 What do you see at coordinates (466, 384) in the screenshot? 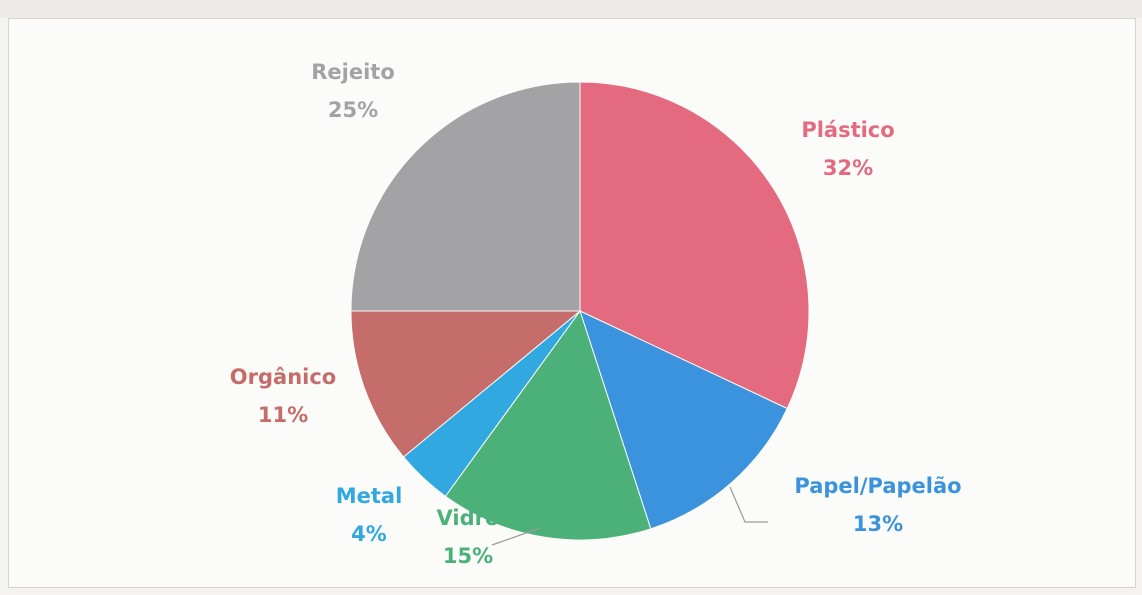
I see `pie-slice-org-nico` at bounding box center [466, 384].